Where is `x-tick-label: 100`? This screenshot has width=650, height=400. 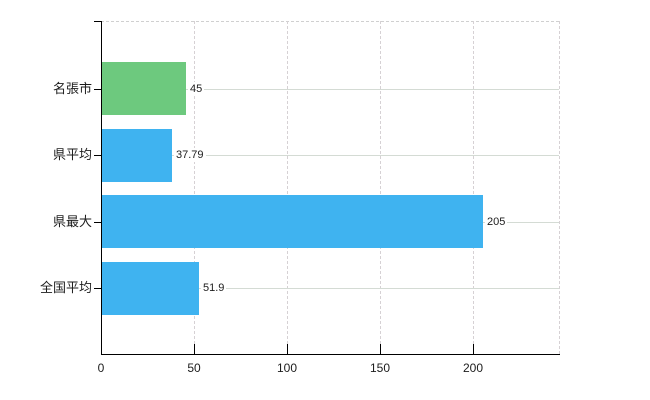 x-tick-label: 100 is located at coordinates (287, 368).